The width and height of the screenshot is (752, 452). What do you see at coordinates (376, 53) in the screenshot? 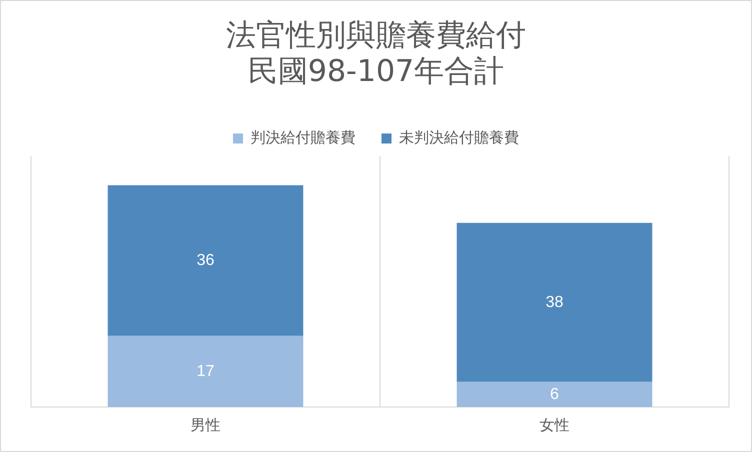
I see `chart-title: 法官性別與贍養費給付民國98-107年合計` at bounding box center [376, 53].